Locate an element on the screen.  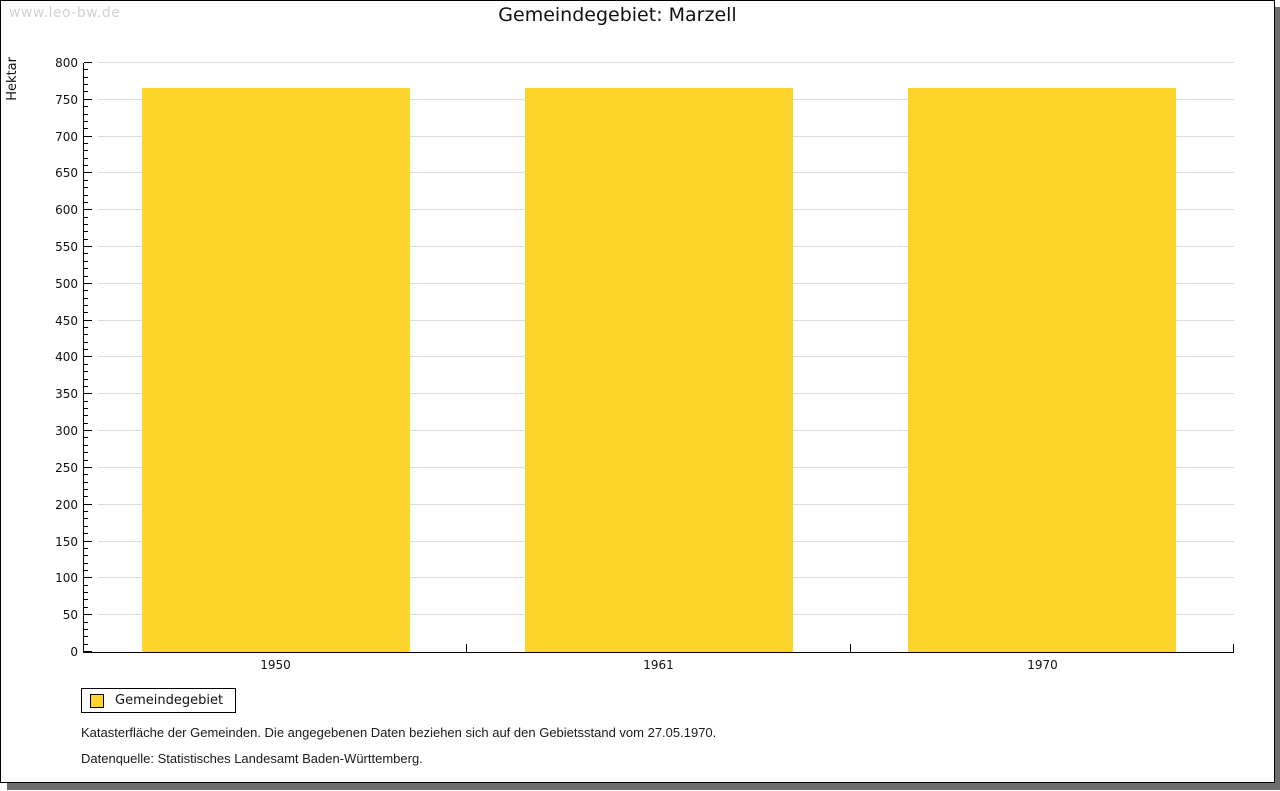
y-tick-label: 800 is located at coordinates (66, 63).